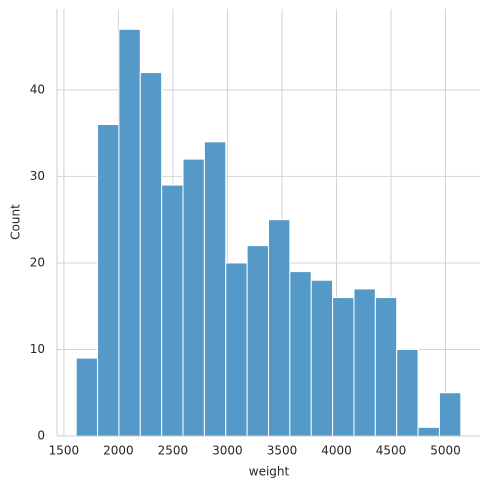 The height and width of the screenshot is (489, 489). Describe the element at coordinates (16, 222) in the screenshot. I see `y-axis-label: Count` at that location.